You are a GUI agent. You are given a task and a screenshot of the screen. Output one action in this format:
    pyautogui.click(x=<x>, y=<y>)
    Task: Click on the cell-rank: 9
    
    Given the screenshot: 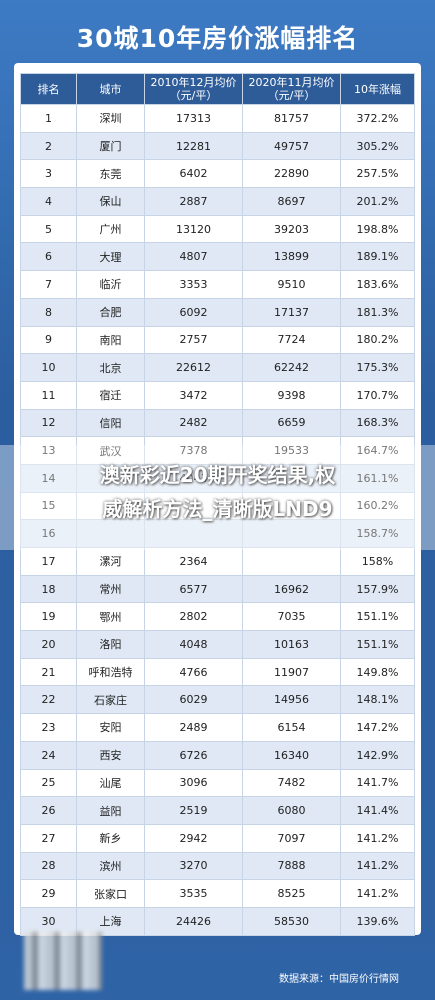 What is the action you would take?
    pyautogui.click(x=48, y=340)
    